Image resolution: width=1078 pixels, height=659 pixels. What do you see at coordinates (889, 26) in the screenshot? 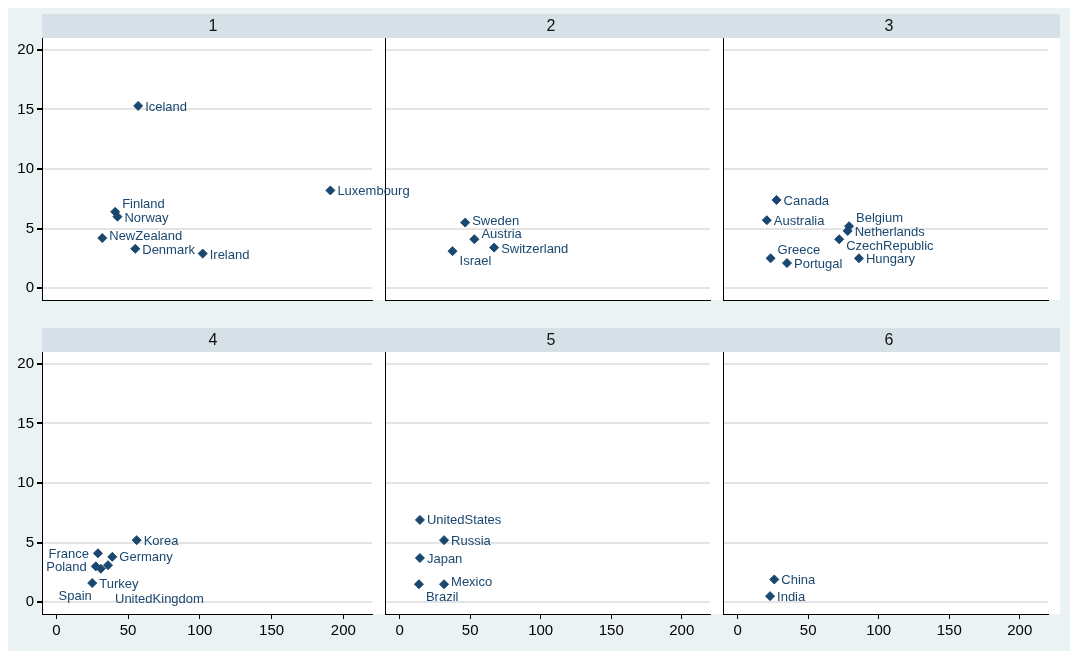
I see `chart-title: 3` at bounding box center [889, 26].